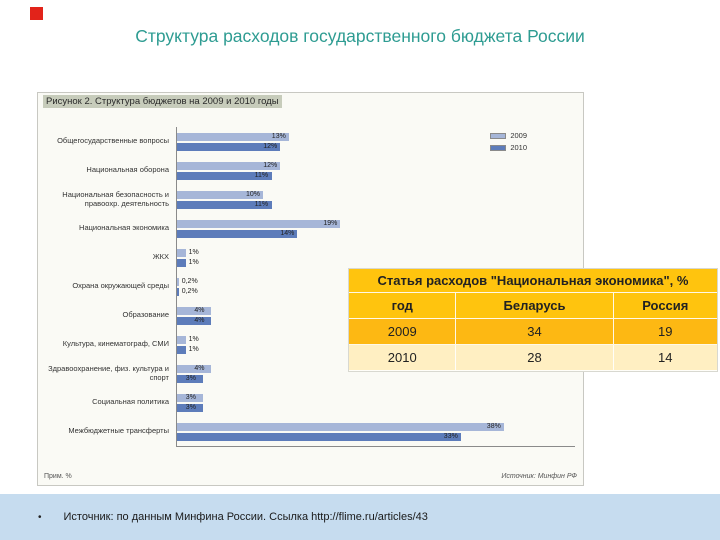  I want to click on legend-label: 2009, so click(518, 135).